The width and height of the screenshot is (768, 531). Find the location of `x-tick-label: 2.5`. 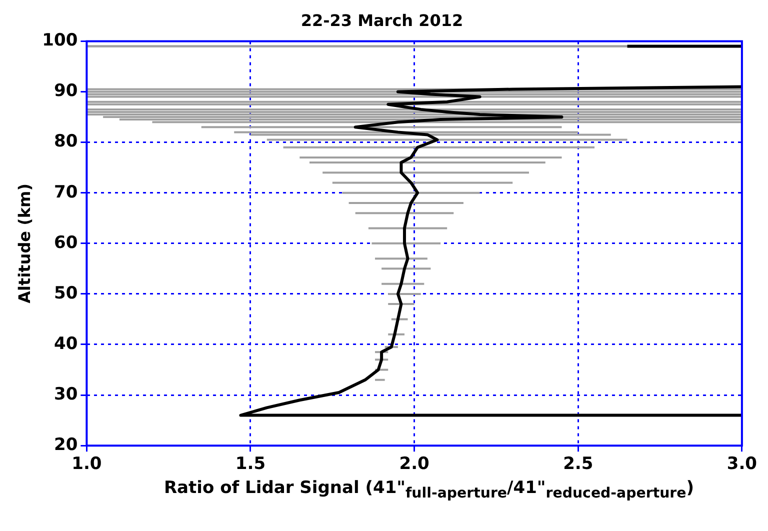

x-tick-label: 2.5 is located at coordinates (578, 464).